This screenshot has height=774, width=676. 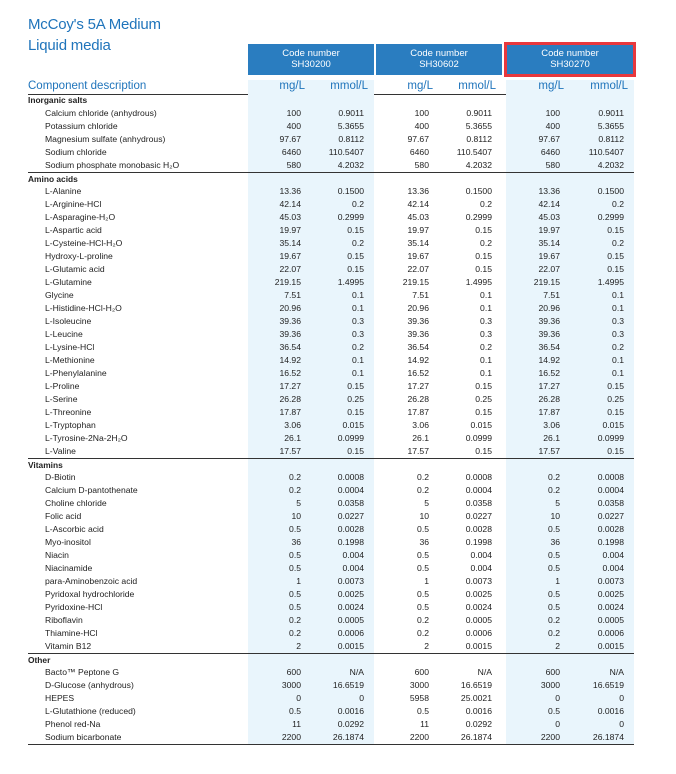 What do you see at coordinates (538, 204) in the screenshot?
I see `mg-value: 42.14` at bounding box center [538, 204].